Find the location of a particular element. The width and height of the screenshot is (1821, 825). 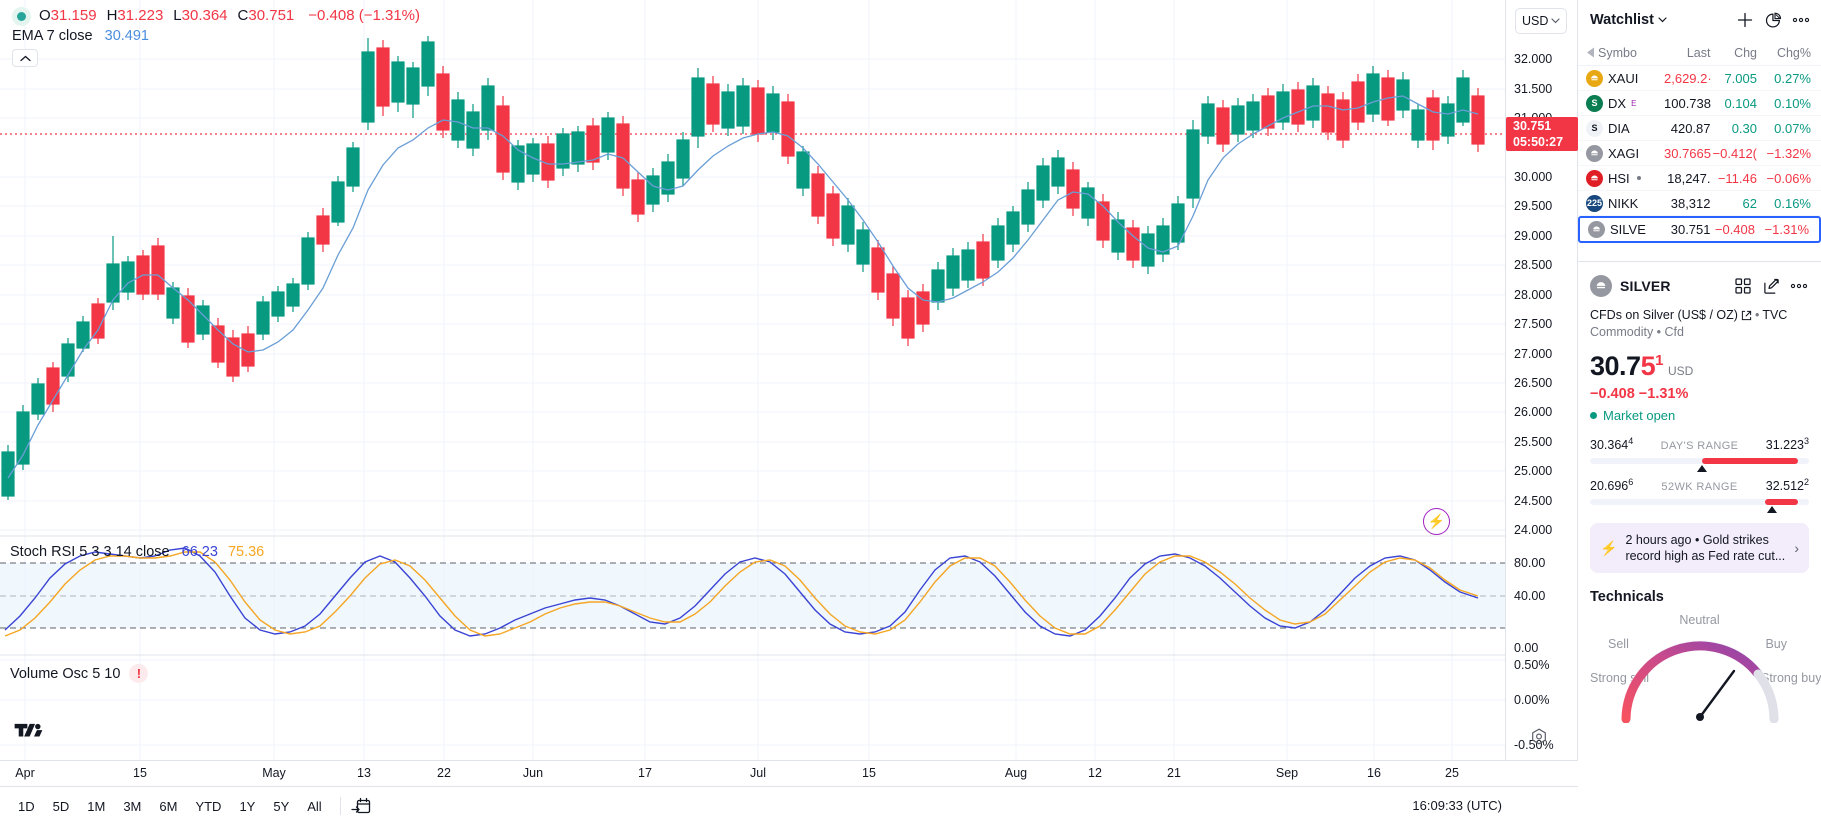

symbol-label: XAGI is located at coordinates (1624, 153).